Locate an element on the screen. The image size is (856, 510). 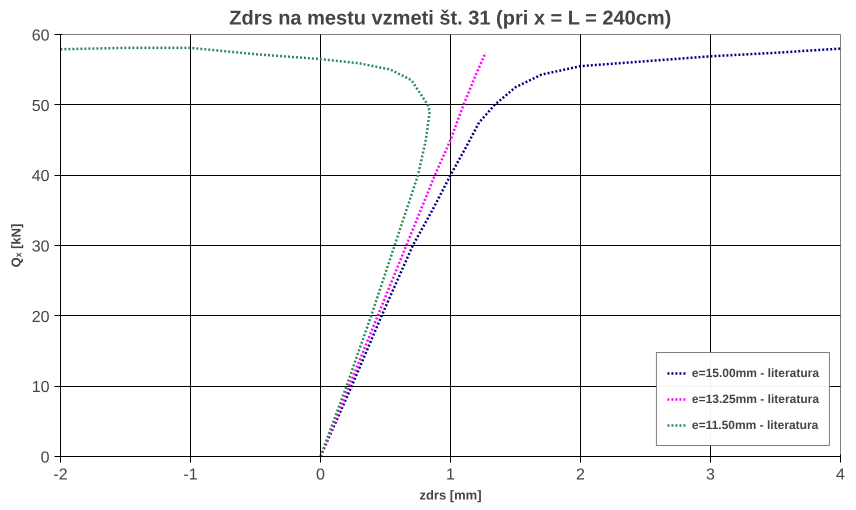
y-tick-label: 20 is located at coordinates (41, 317).